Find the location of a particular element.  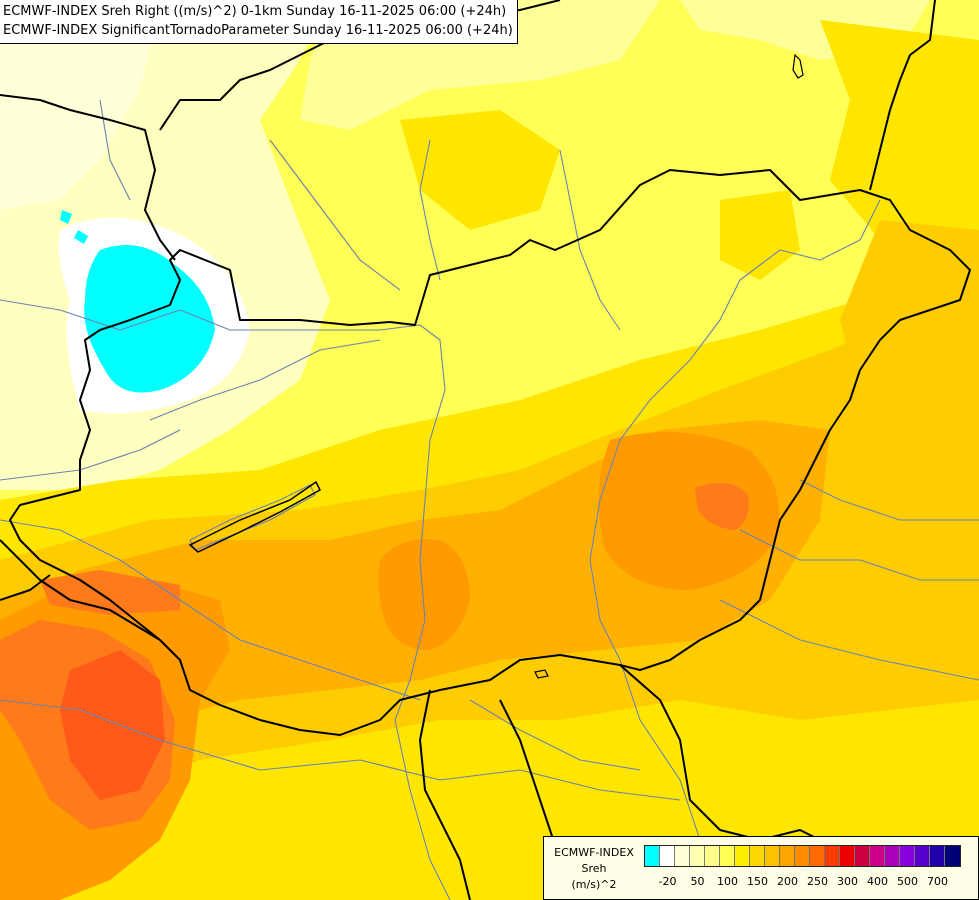

orange-dark-zone-east is located at coordinates (722, 506).